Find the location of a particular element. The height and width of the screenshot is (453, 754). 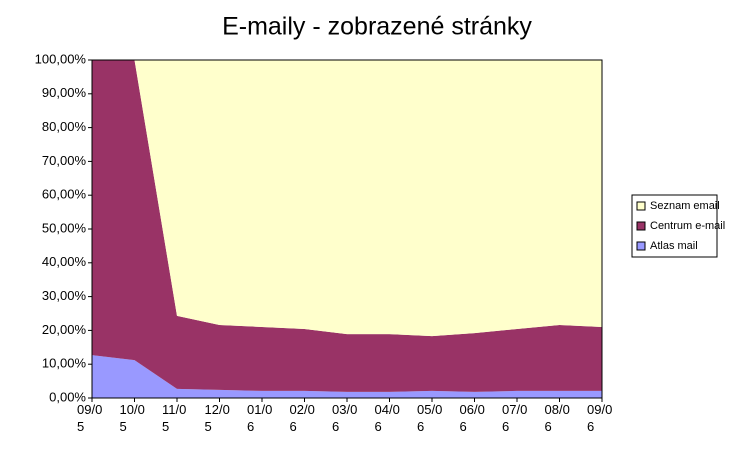

y-tick-label: 90,00% is located at coordinates (64, 92).